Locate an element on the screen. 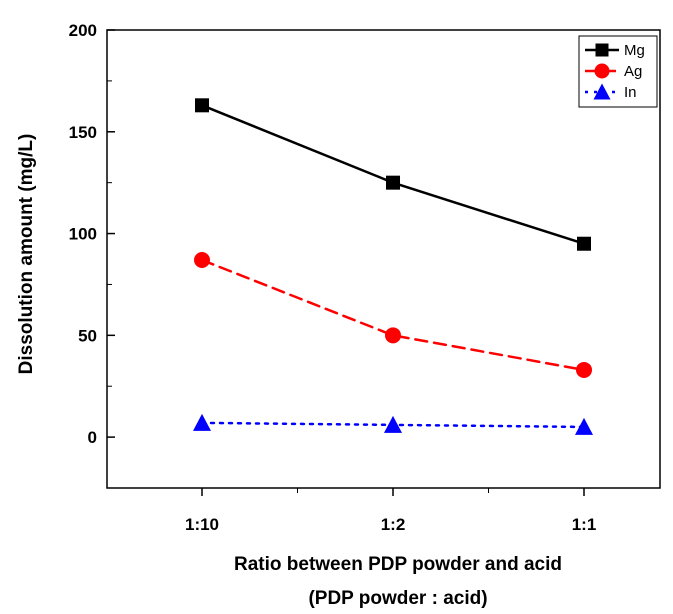 The image size is (673, 614). x-tick-label: 1:2 is located at coordinates (393, 524).